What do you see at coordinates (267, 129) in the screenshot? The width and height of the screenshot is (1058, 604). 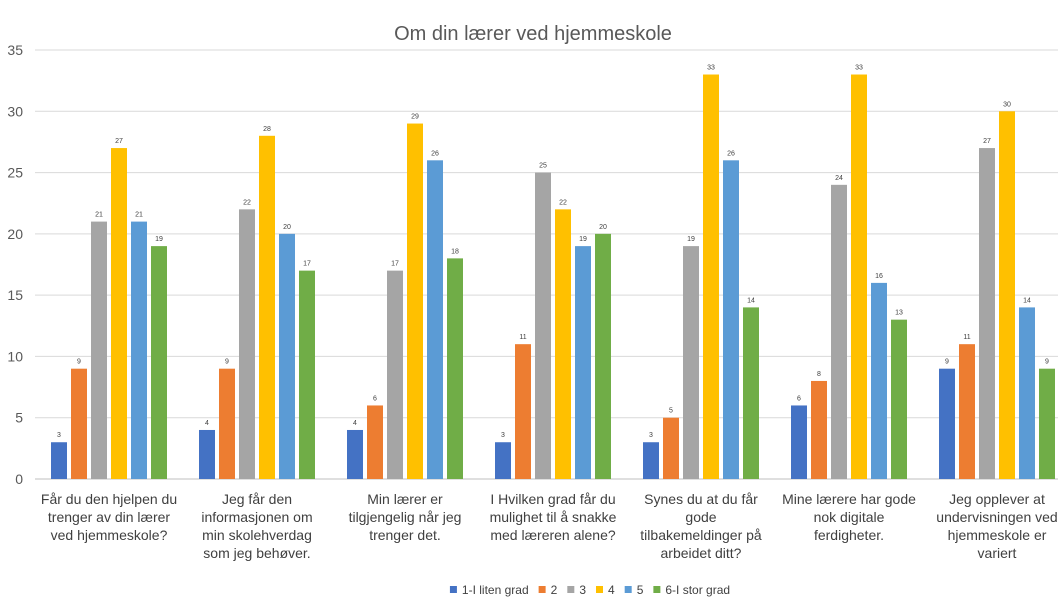 I see `data-label: 28` at bounding box center [267, 129].